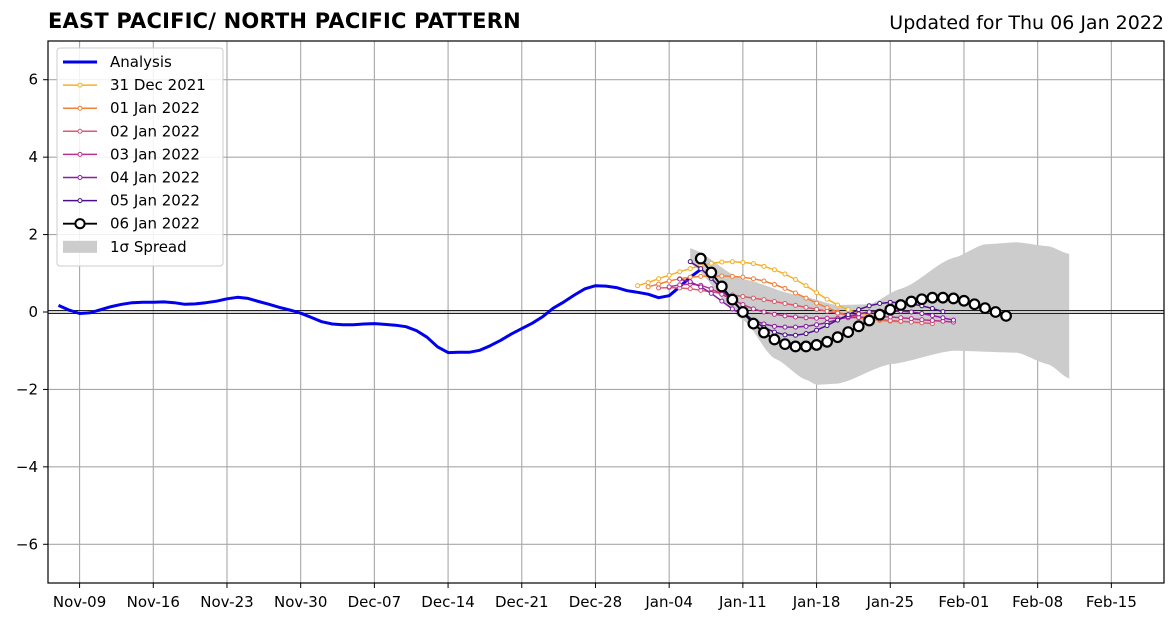 The image size is (1176, 622). I want to click on legend-item: Analysis, so click(117, 62).